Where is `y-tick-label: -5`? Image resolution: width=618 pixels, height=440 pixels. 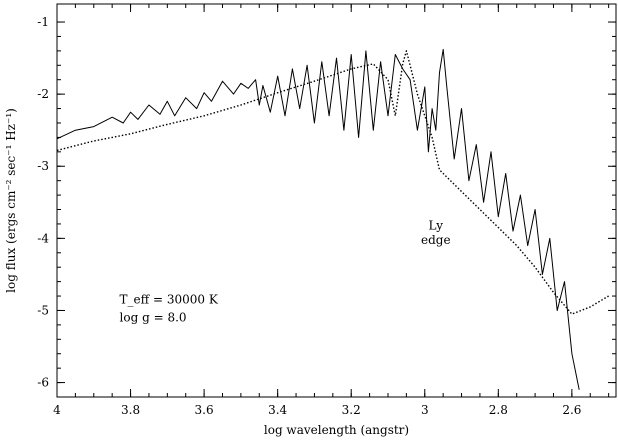 y-tick-label: -5 is located at coordinates (43, 310).